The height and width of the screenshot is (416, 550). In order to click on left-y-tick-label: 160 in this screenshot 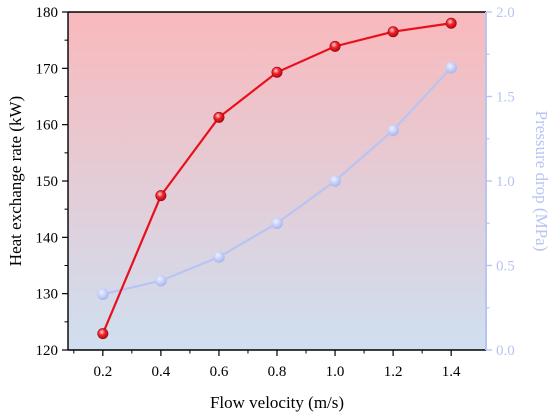, I will do `click(47, 126)`.